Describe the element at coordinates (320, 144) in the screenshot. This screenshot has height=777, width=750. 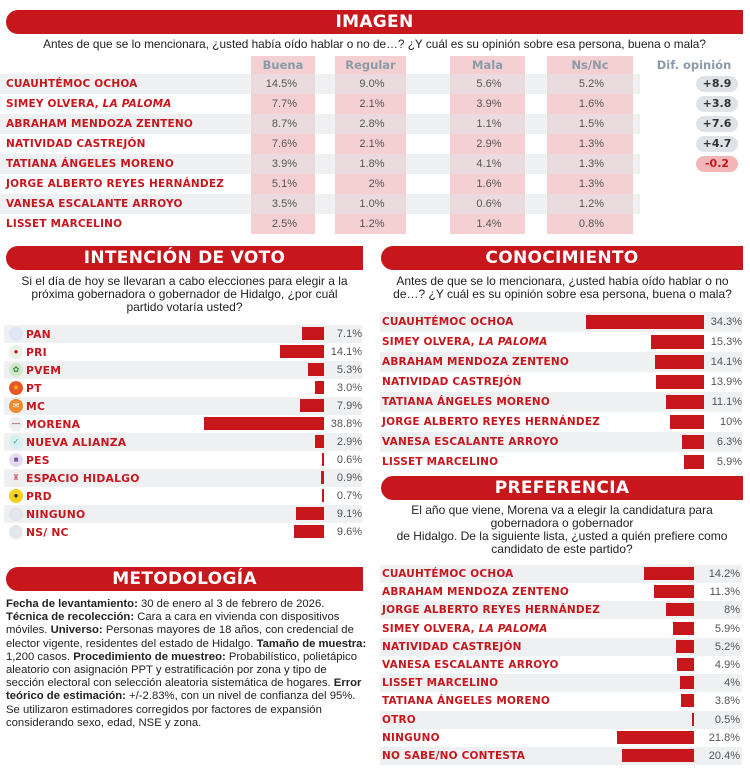
I see `table-row: NATIVIDAD CASTREJÓN 7.6% 2.1% 2.9% 1.3%` at that location.